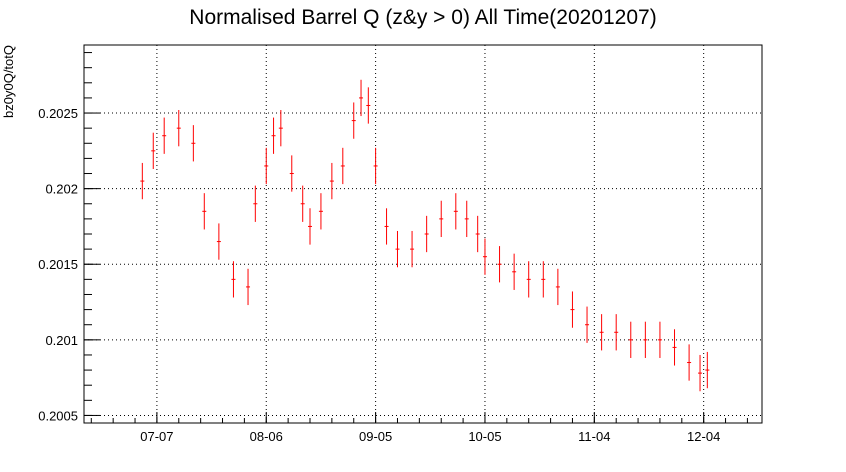 Image resolution: width=846 pixels, height=472 pixels. Describe the element at coordinates (375, 436) in the screenshot. I see `x-tick-label: 09-05` at that location.